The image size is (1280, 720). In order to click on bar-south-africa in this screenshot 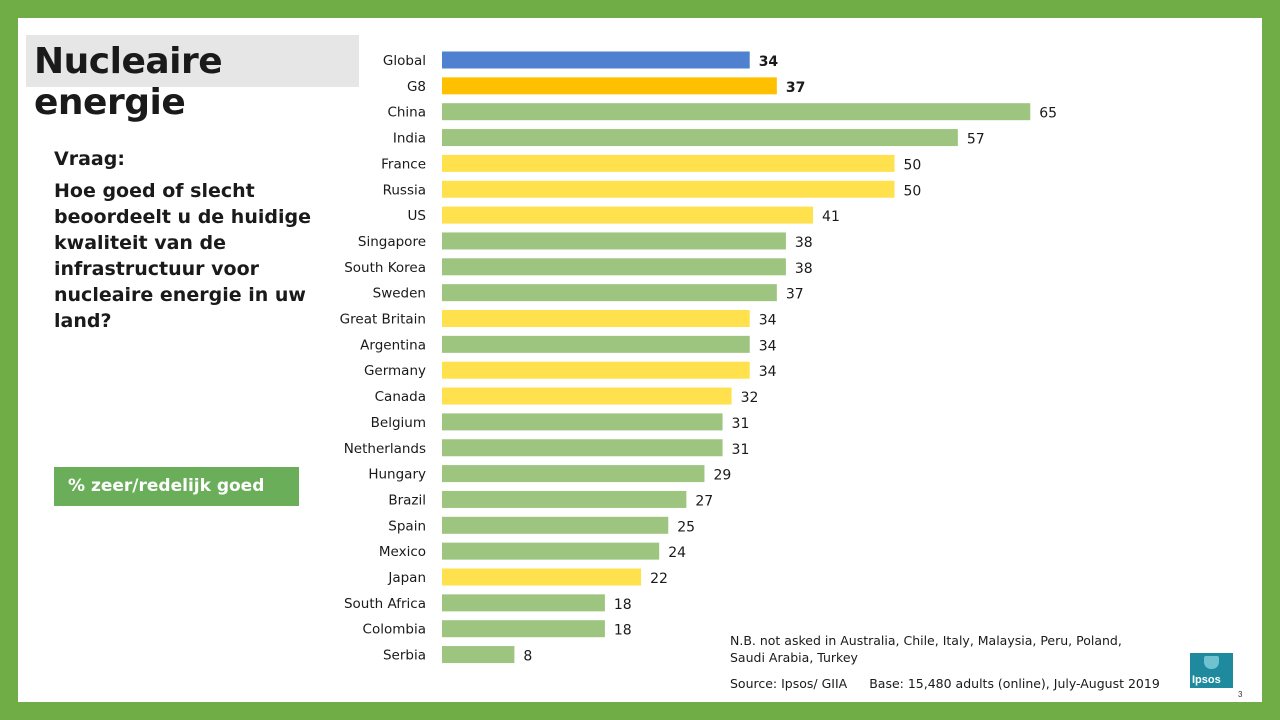, I will do `click(523, 603)`.